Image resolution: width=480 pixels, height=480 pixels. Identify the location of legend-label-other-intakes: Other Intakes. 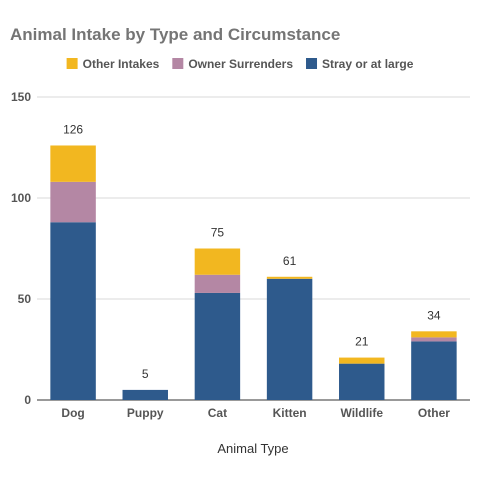
(121, 64).